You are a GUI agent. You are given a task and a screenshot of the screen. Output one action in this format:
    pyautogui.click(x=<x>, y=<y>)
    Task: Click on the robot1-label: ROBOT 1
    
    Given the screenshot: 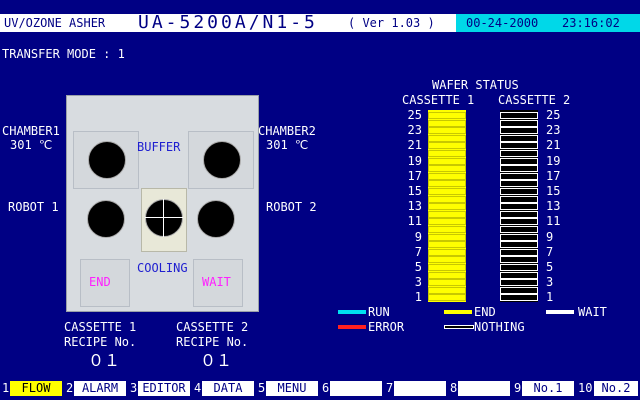 What is the action you would take?
    pyautogui.click(x=33, y=207)
    